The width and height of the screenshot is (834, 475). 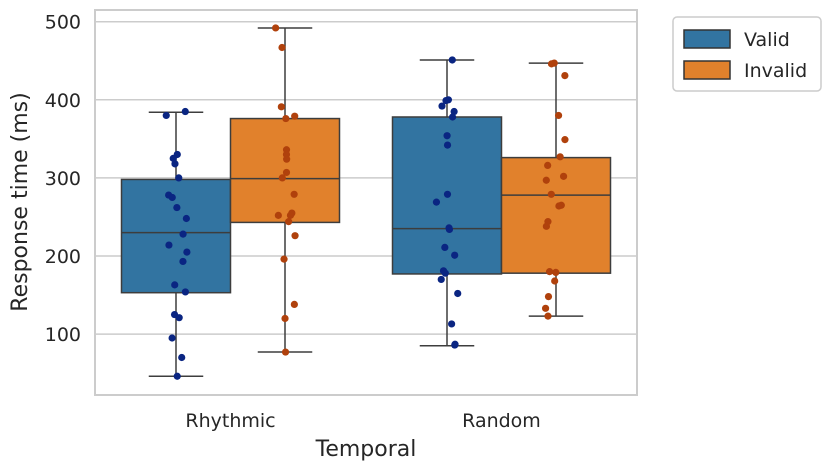 What do you see at coordinates (556, 215) in the screenshot?
I see `box-body-invalid-random` at bounding box center [556, 215].